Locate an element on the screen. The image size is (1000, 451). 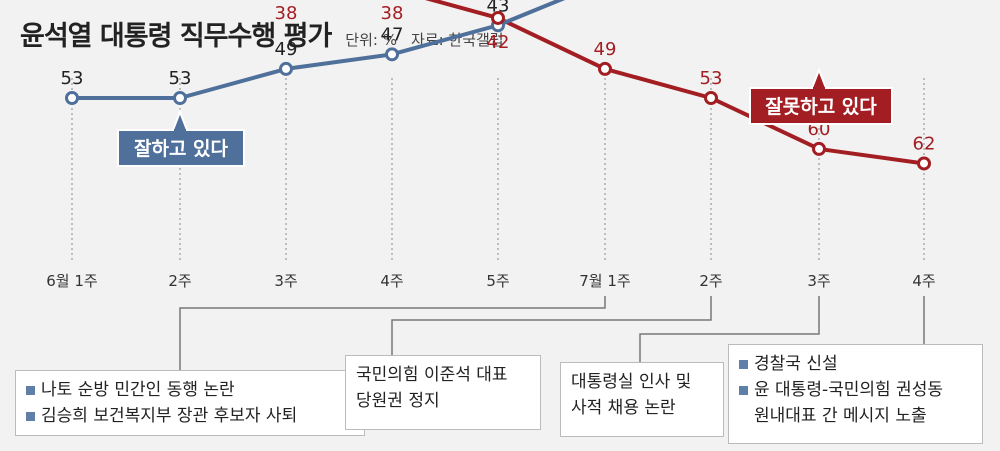
event-note-item: 김승희 보건복지부 장관 후보자 사퇴 is located at coordinates (190, 416).